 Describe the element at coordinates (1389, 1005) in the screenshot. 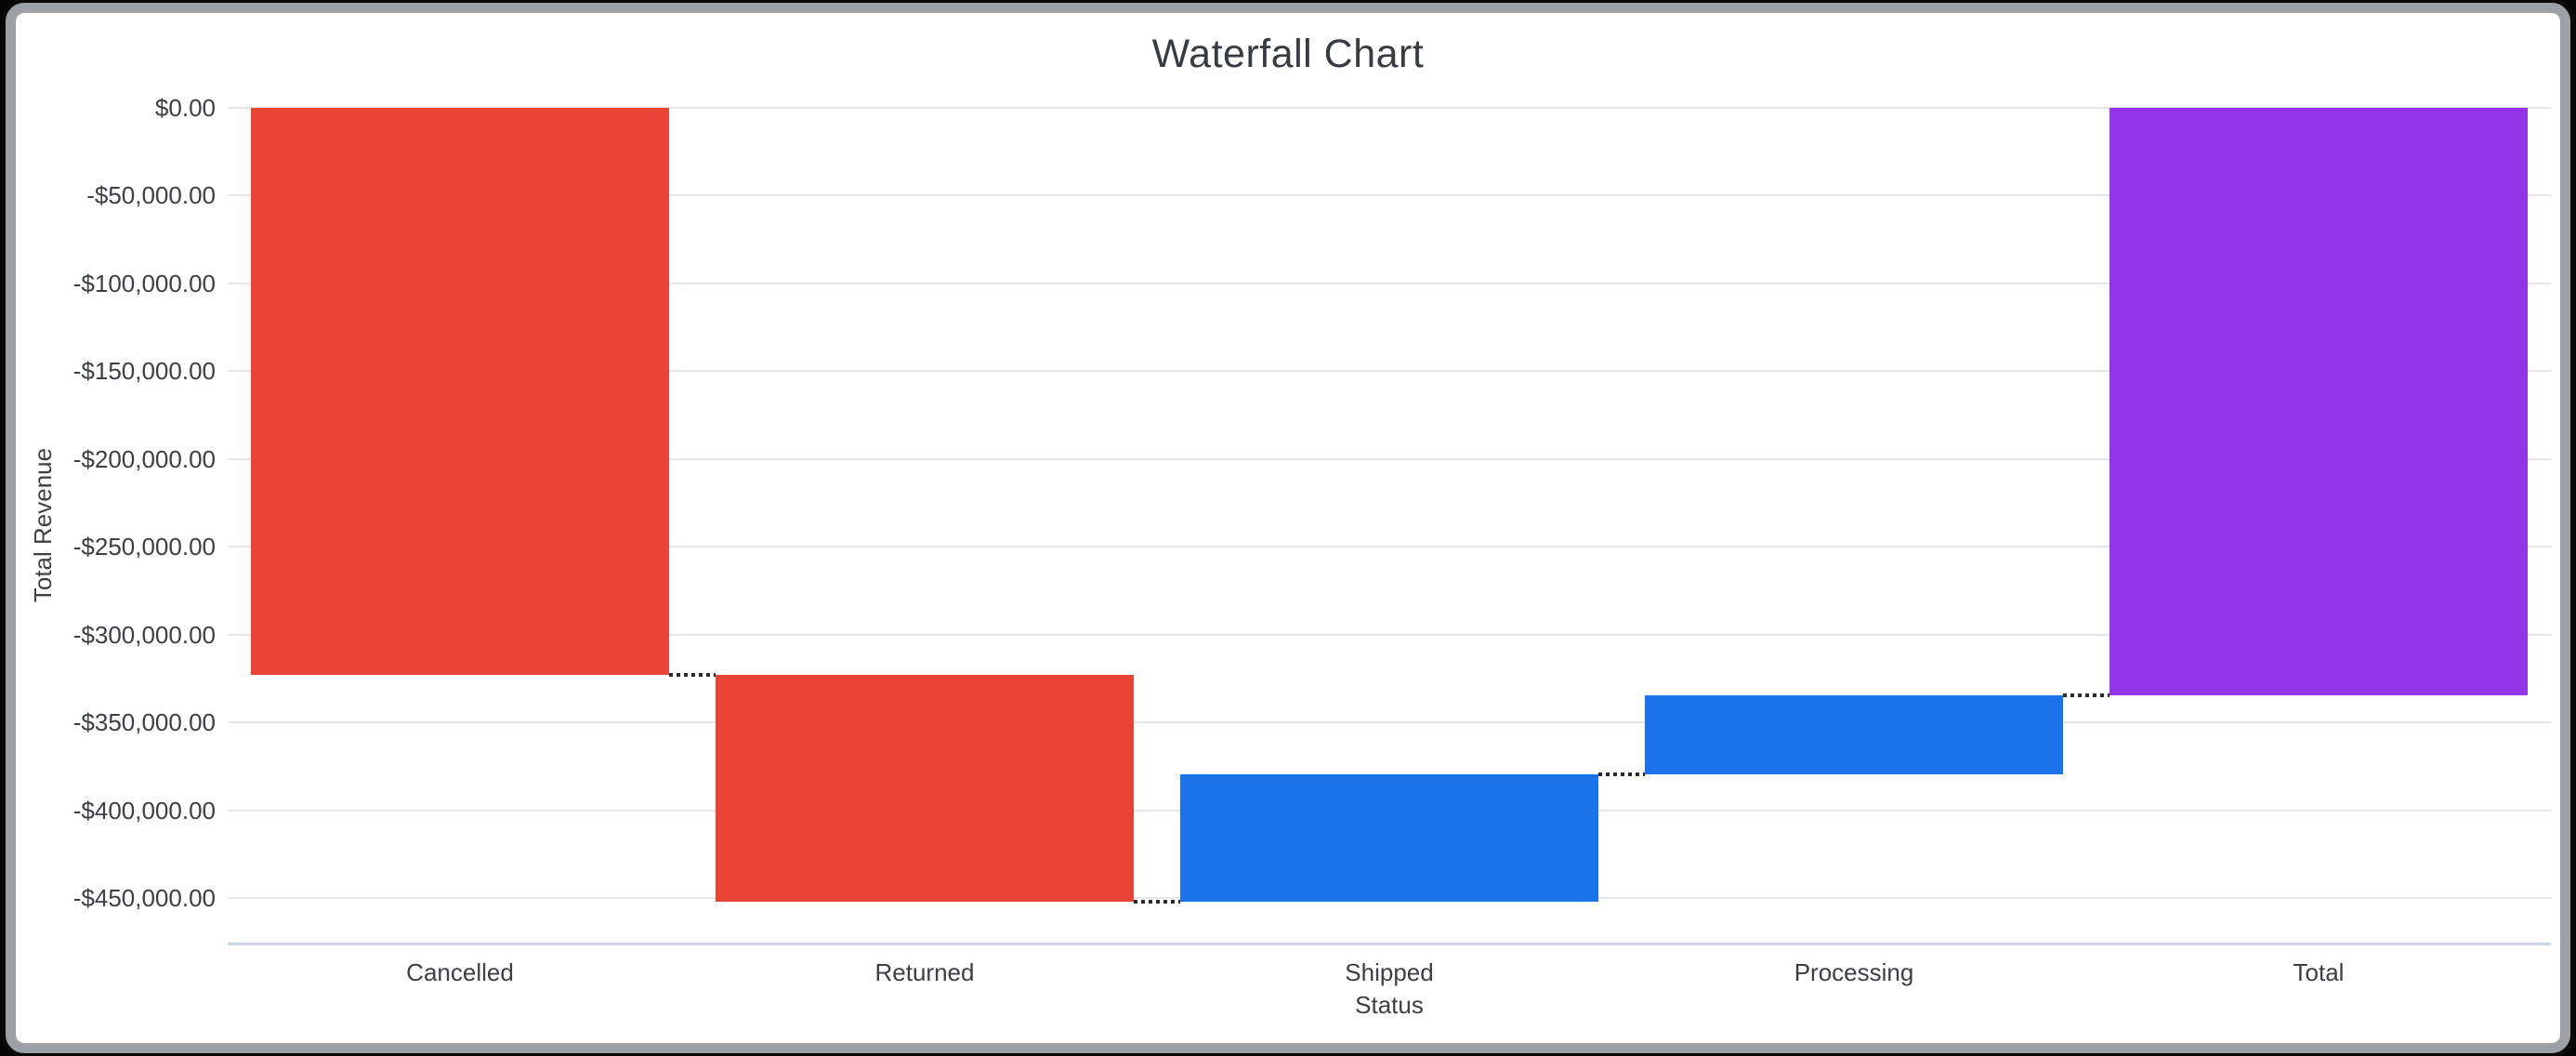

I see `x-axis-title: Status` at that location.